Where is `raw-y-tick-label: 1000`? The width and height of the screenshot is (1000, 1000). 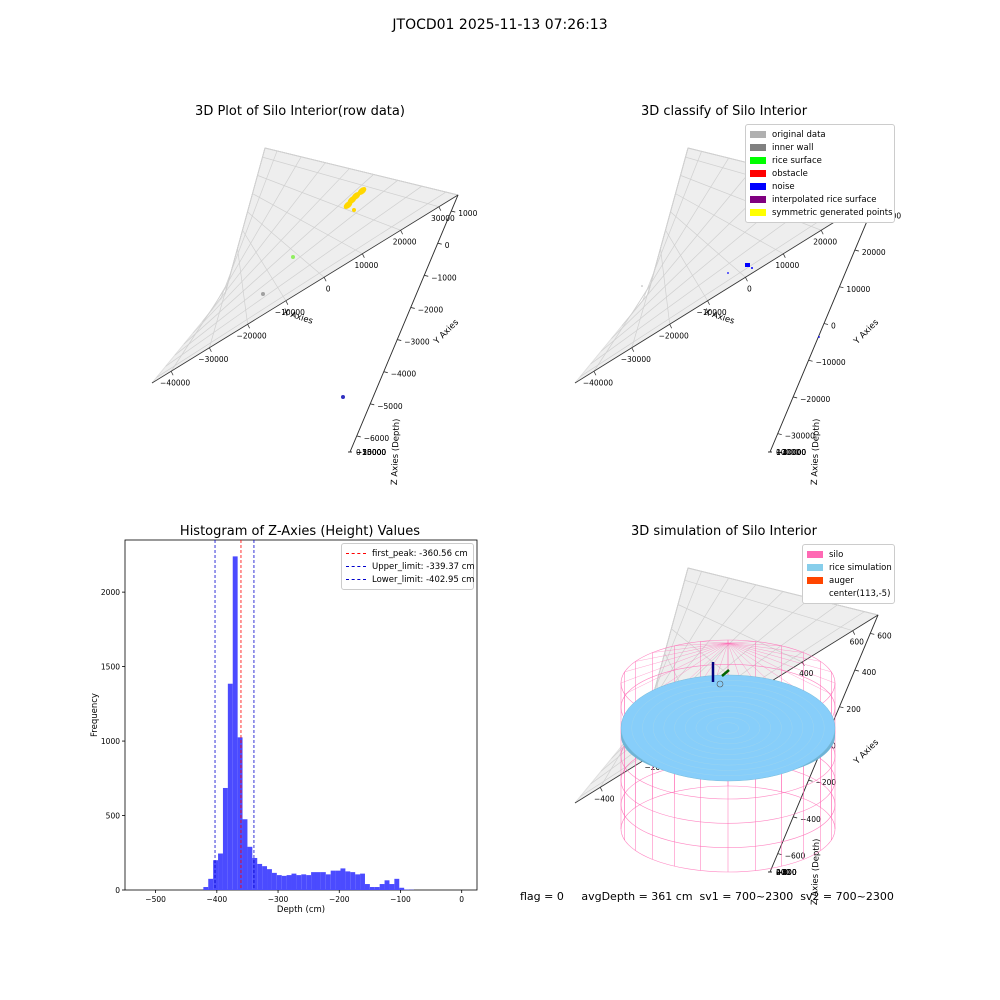
raw-y-tick-label: 1000 is located at coordinates (467, 213).